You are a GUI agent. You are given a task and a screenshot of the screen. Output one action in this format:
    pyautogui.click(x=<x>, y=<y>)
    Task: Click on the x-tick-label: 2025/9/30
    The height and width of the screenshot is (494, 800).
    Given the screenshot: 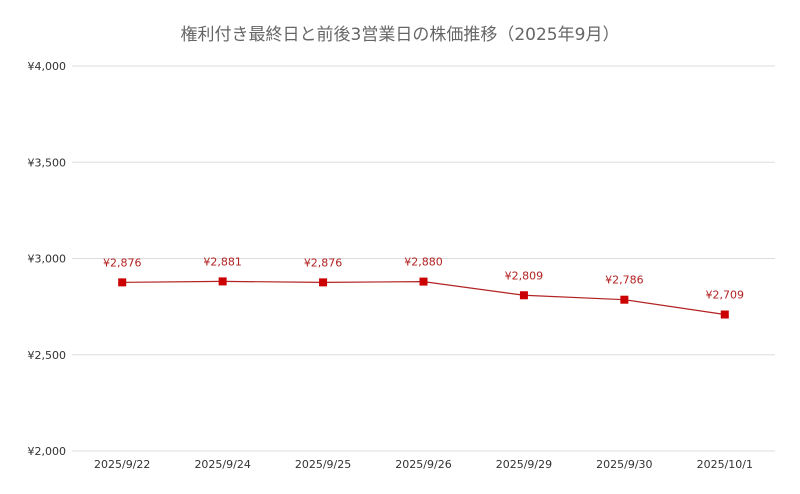 What is the action you would take?
    pyautogui.click(x=624, y=464)
    